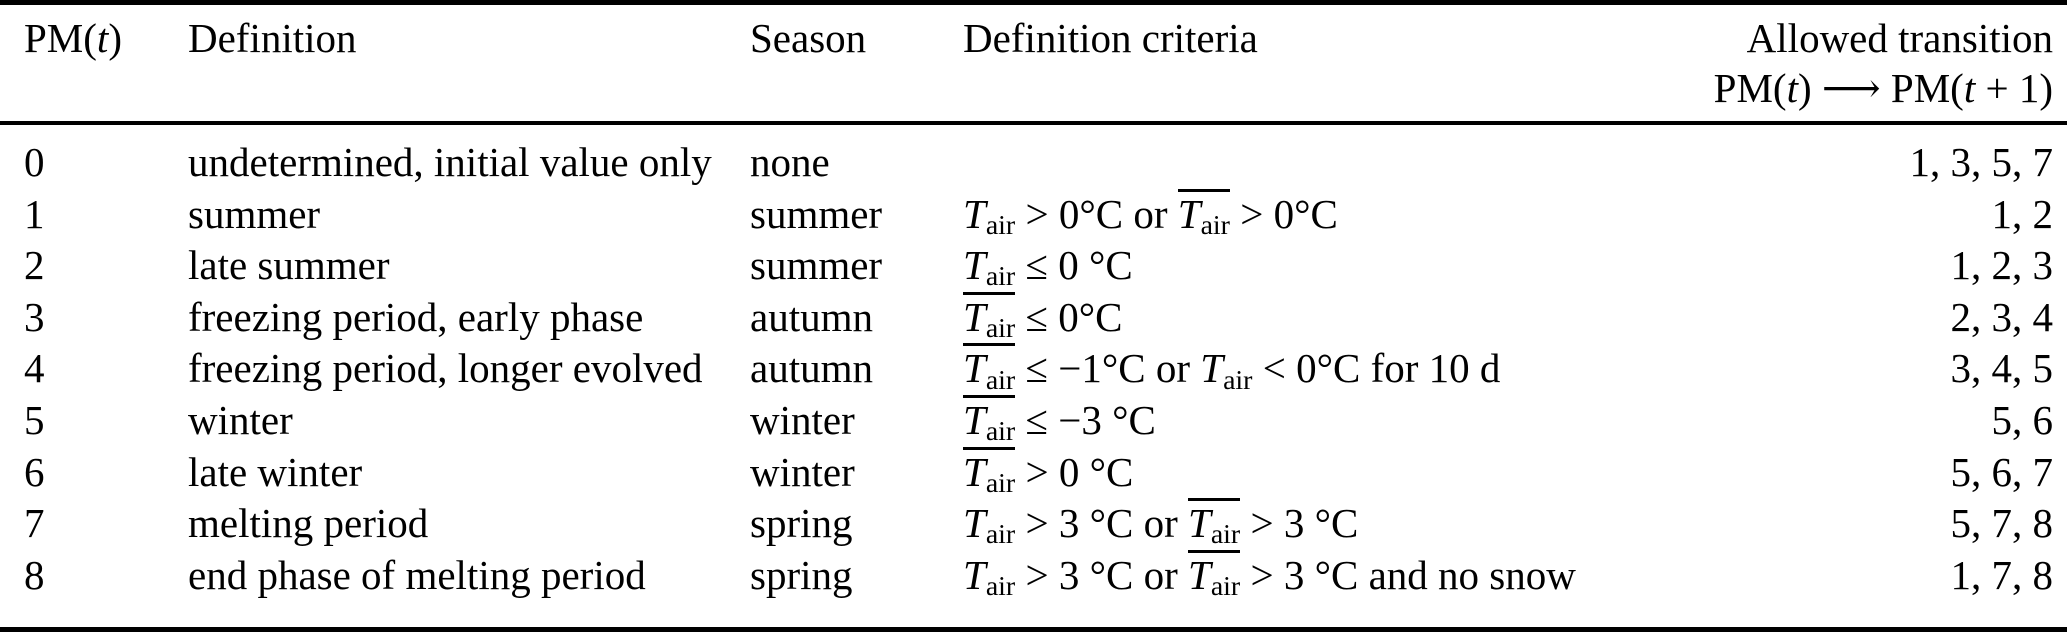  Describe the element at coordinates (1043, 317) in the screenshot. I see `criteria-cell: Tair ≤ 0°C` at that location.